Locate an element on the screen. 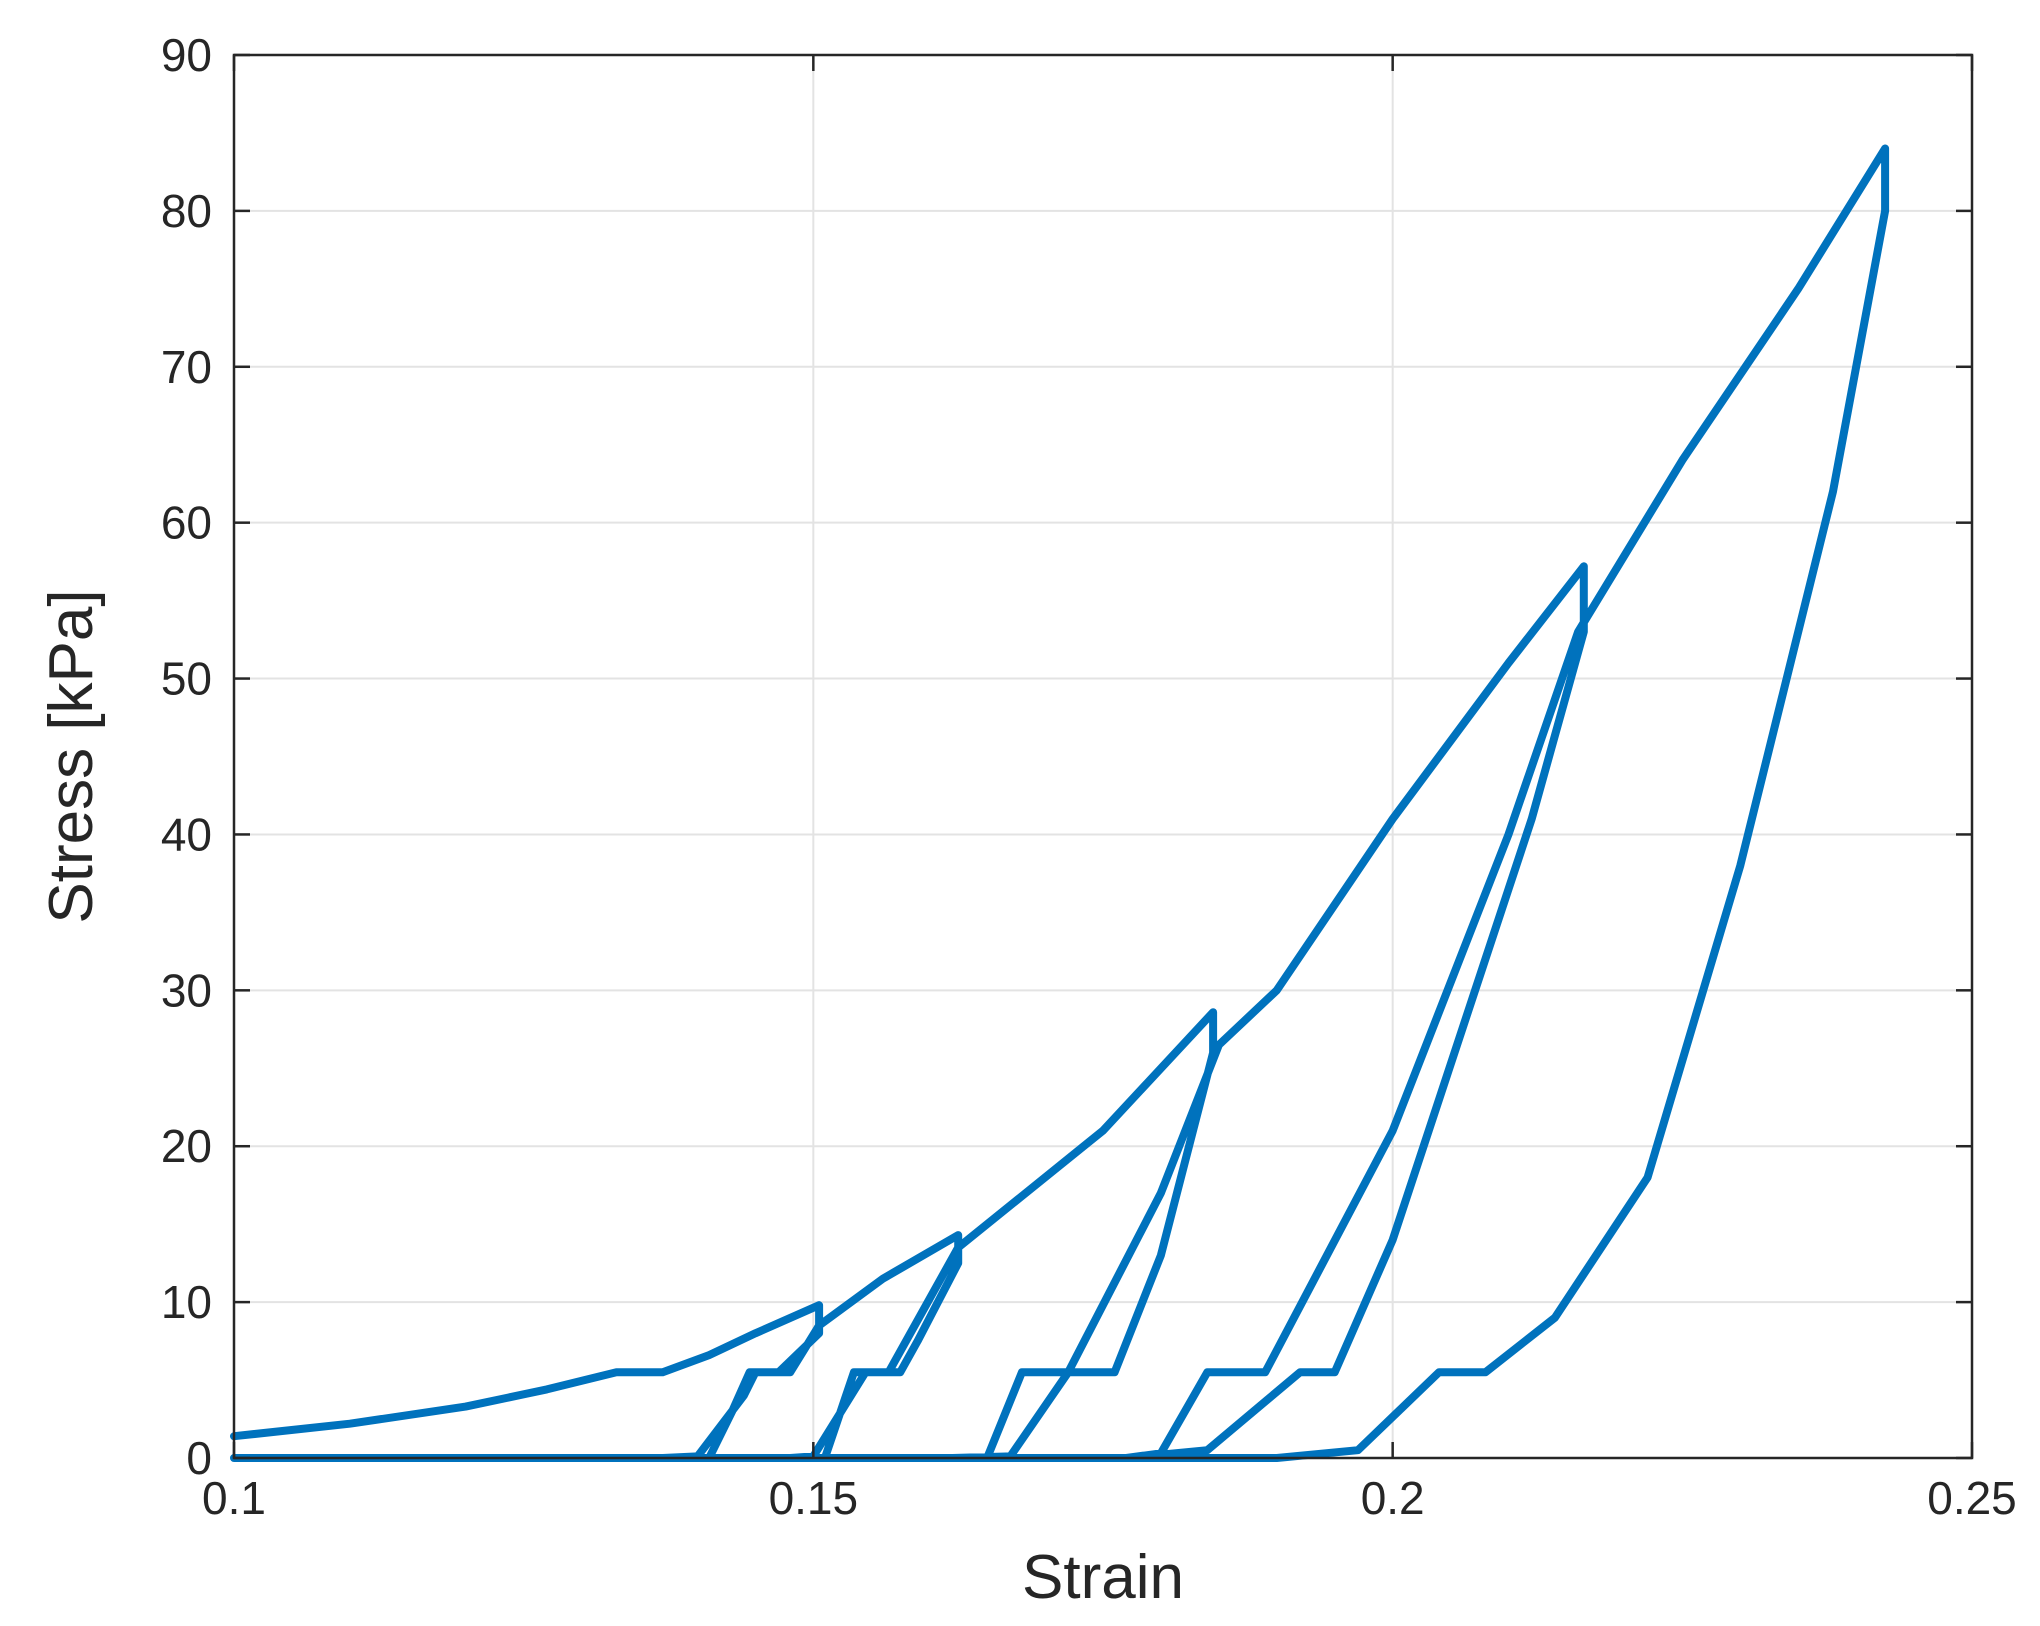 The height and width of the screenshot is (1626, 2040). x-tick-label: 0.1 is located at coordinates (234, 1498).